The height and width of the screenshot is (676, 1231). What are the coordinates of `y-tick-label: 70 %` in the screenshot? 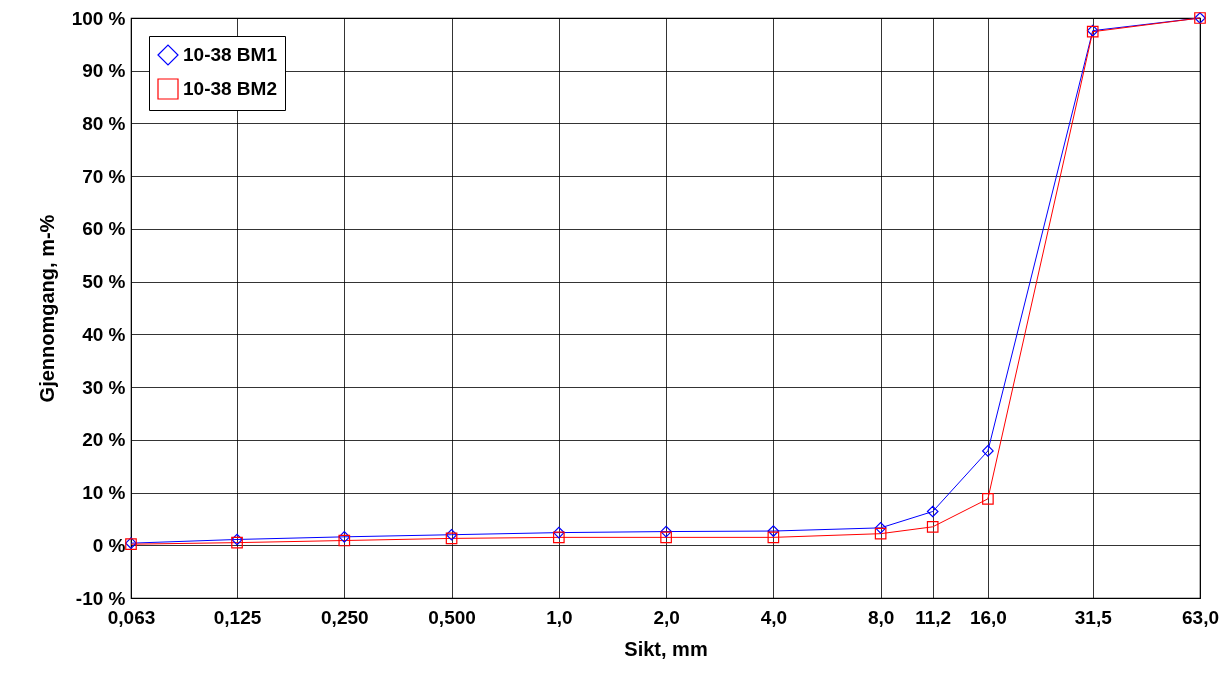 It's located at (104, 176).